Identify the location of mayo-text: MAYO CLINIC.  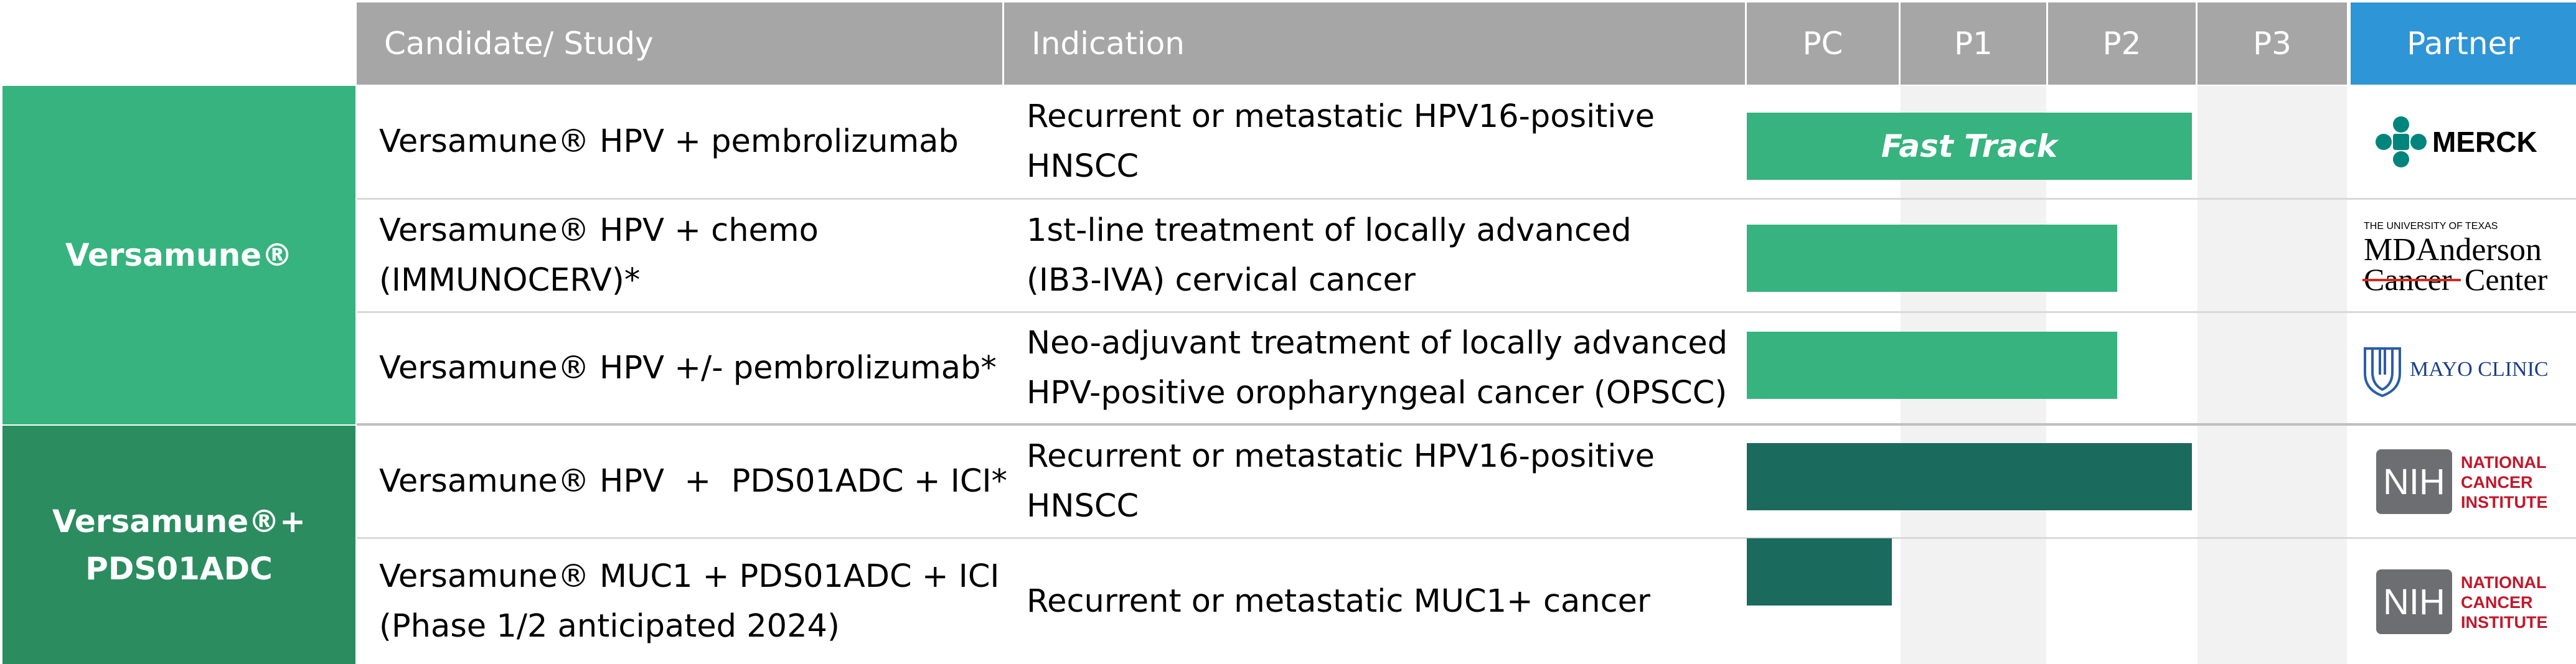
(2479, 369).